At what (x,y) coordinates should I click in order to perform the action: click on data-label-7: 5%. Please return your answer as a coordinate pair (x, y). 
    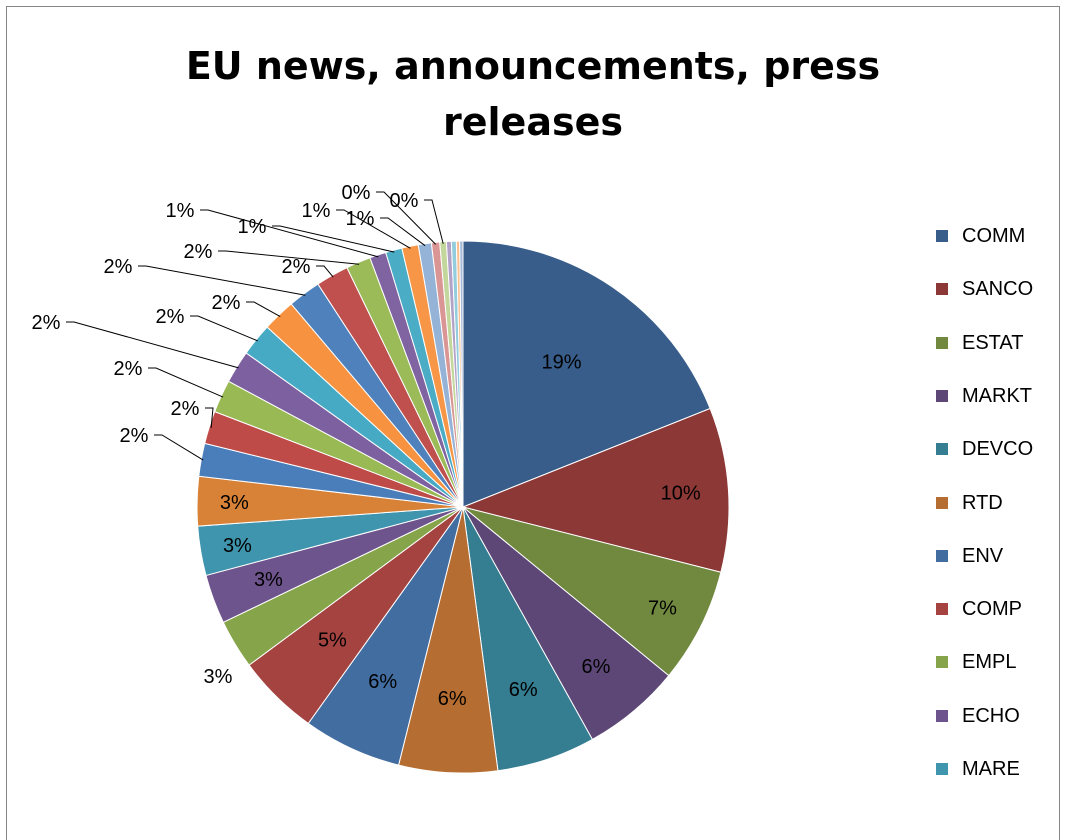
    Looking at the image, I should click on (332, 641).